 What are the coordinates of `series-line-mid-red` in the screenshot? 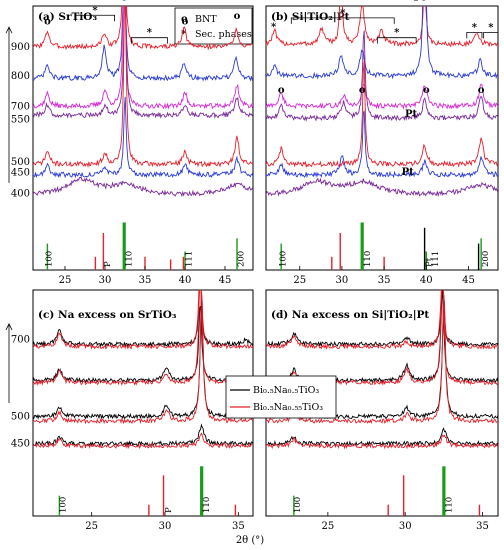 It's located at (143, 338).